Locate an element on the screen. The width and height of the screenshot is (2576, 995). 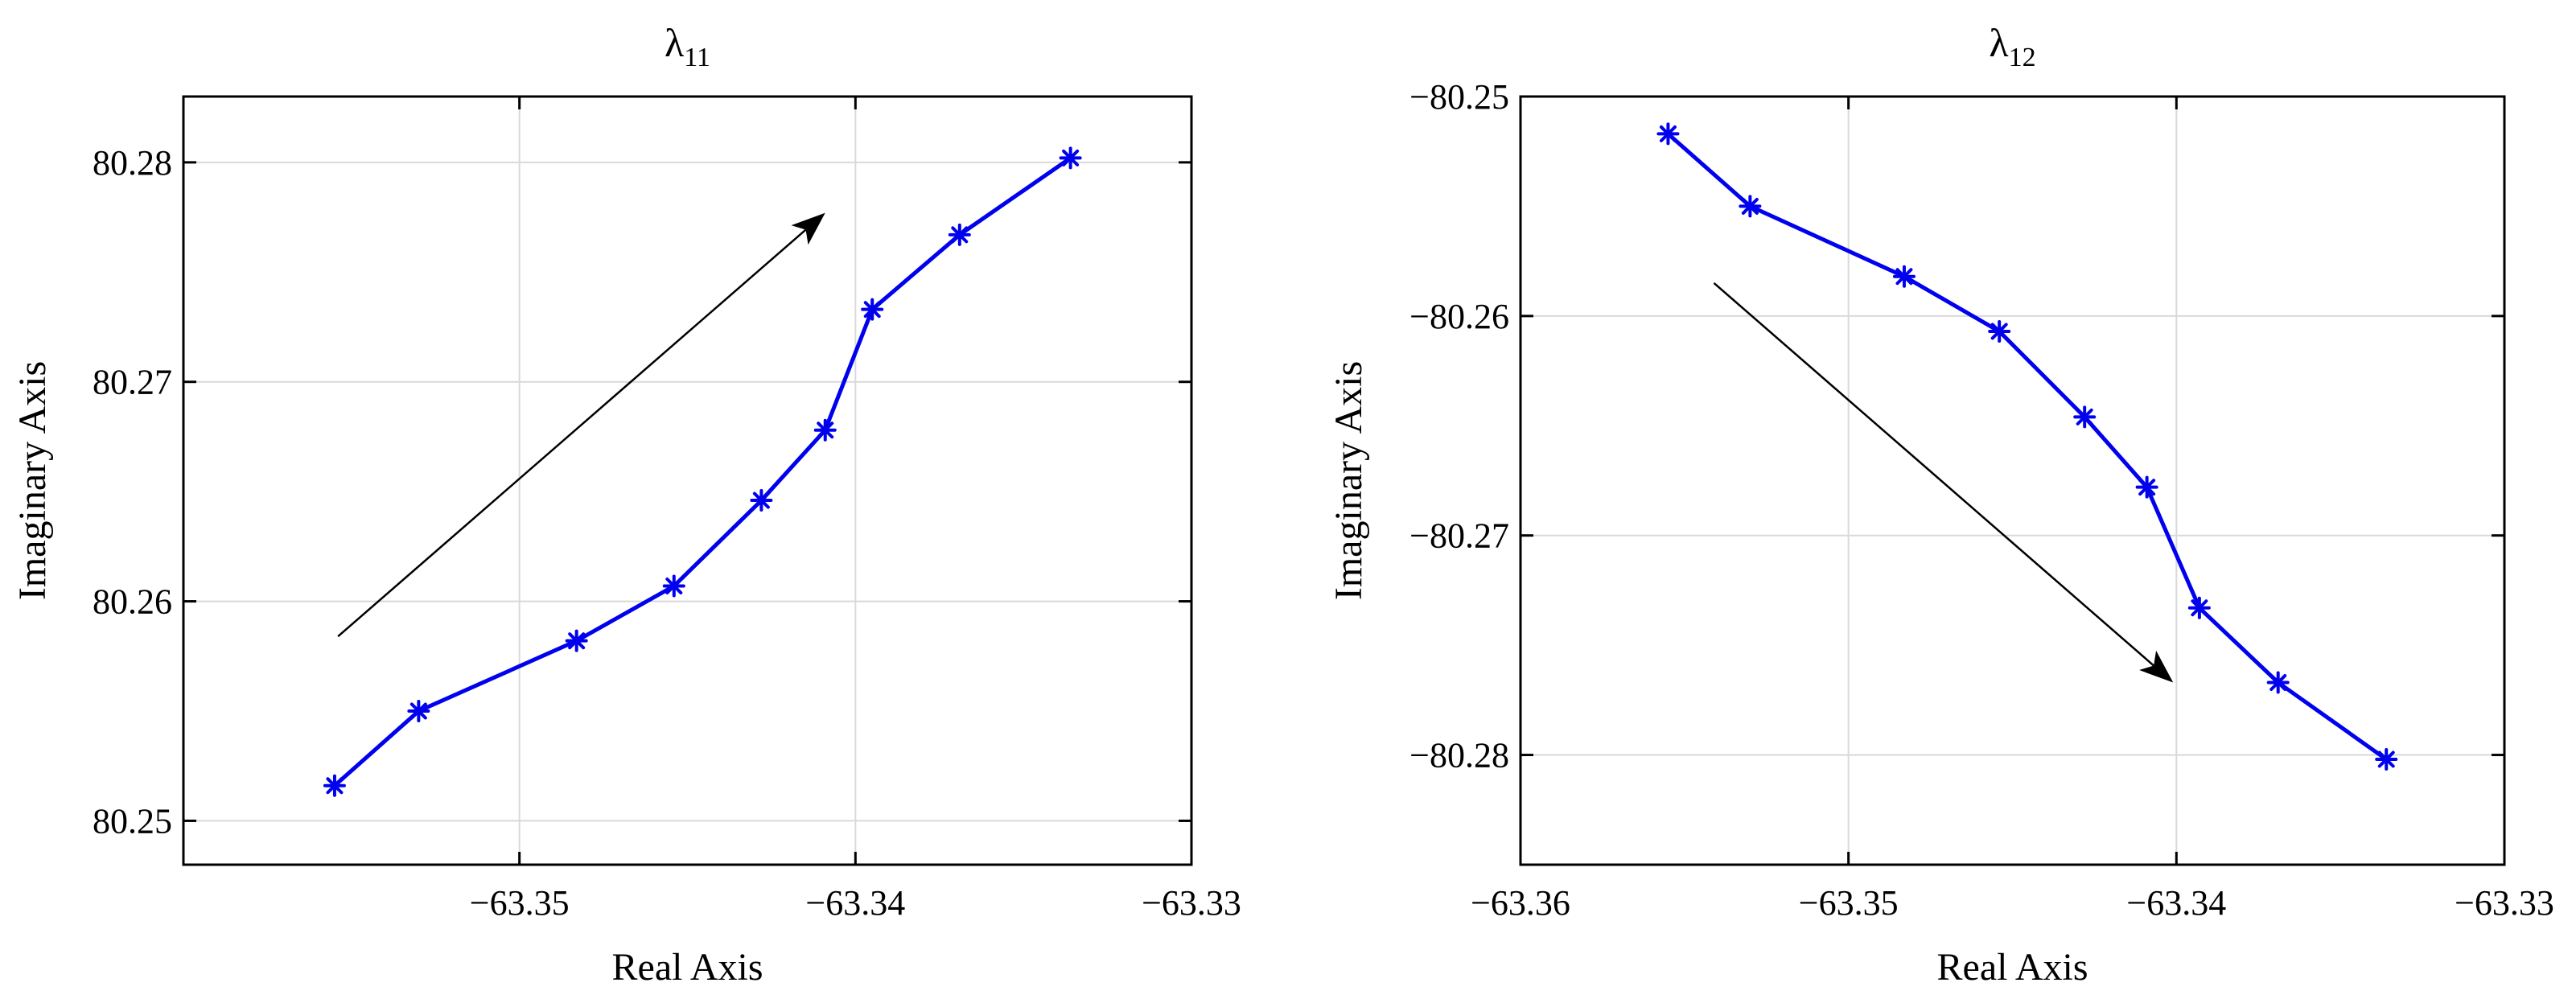
chart-title-subscript: 12 is located at coordinates (2022, 57).